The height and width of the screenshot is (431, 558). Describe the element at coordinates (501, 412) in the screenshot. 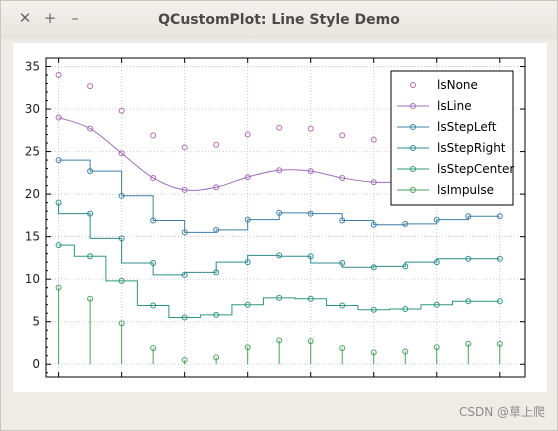

I see `watermark: CSDN @草上爬` at that location.